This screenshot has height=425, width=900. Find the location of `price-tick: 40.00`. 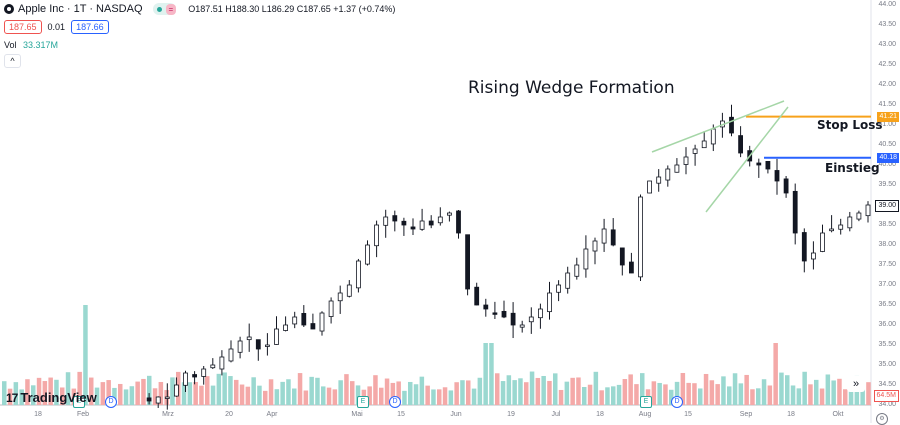

price-tick: 40.00 is located at coordinates (887, 164).